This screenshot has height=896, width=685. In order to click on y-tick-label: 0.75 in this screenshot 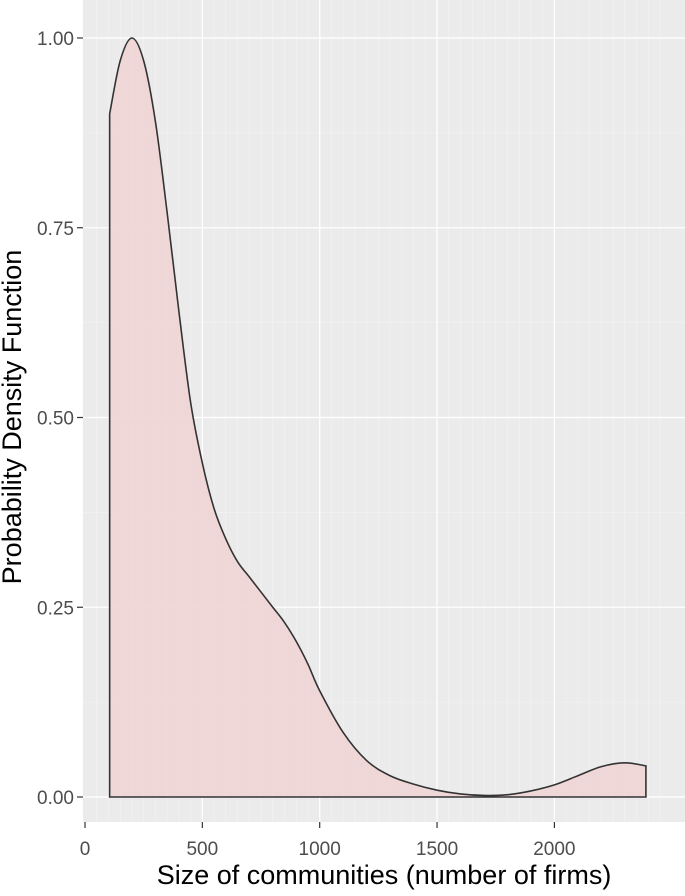, I will do `click(55, 229)`.